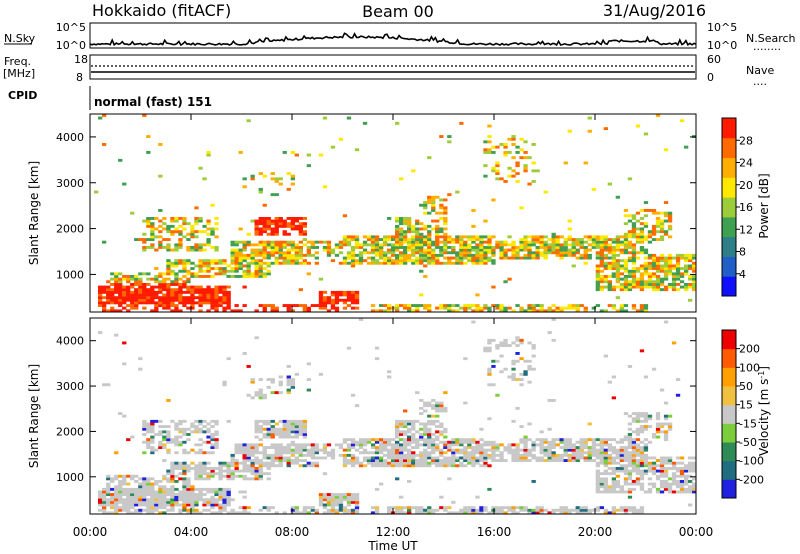 The image size is (800, 554). I want to click on noise-tick-top-right: 10^5, so click(722, 27).